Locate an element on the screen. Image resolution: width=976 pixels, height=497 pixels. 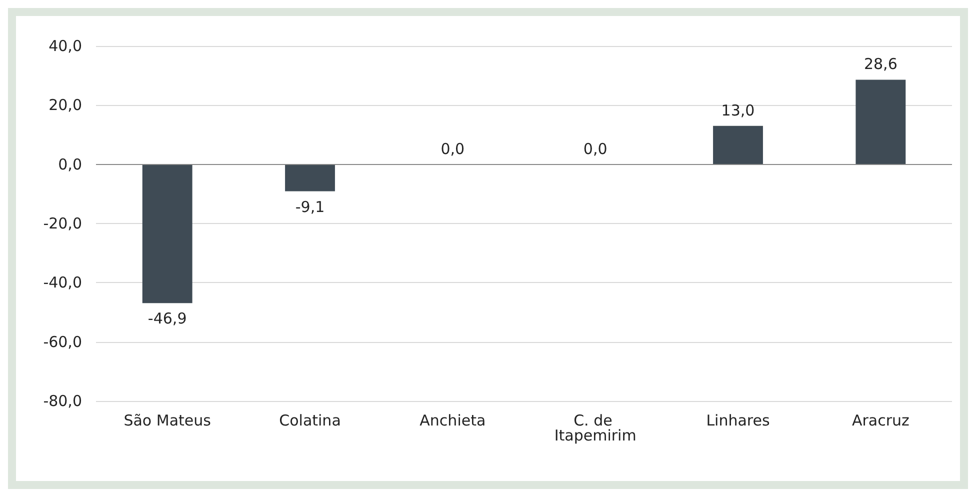
y-tick-label: 20,0 is located at coordinates (65, 105).